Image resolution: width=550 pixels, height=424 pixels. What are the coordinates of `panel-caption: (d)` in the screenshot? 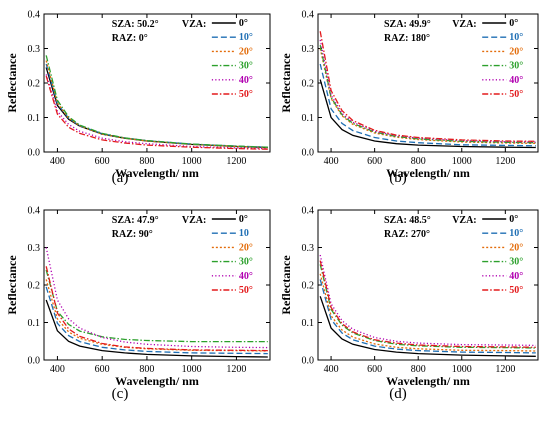 It's located at (398, 394).